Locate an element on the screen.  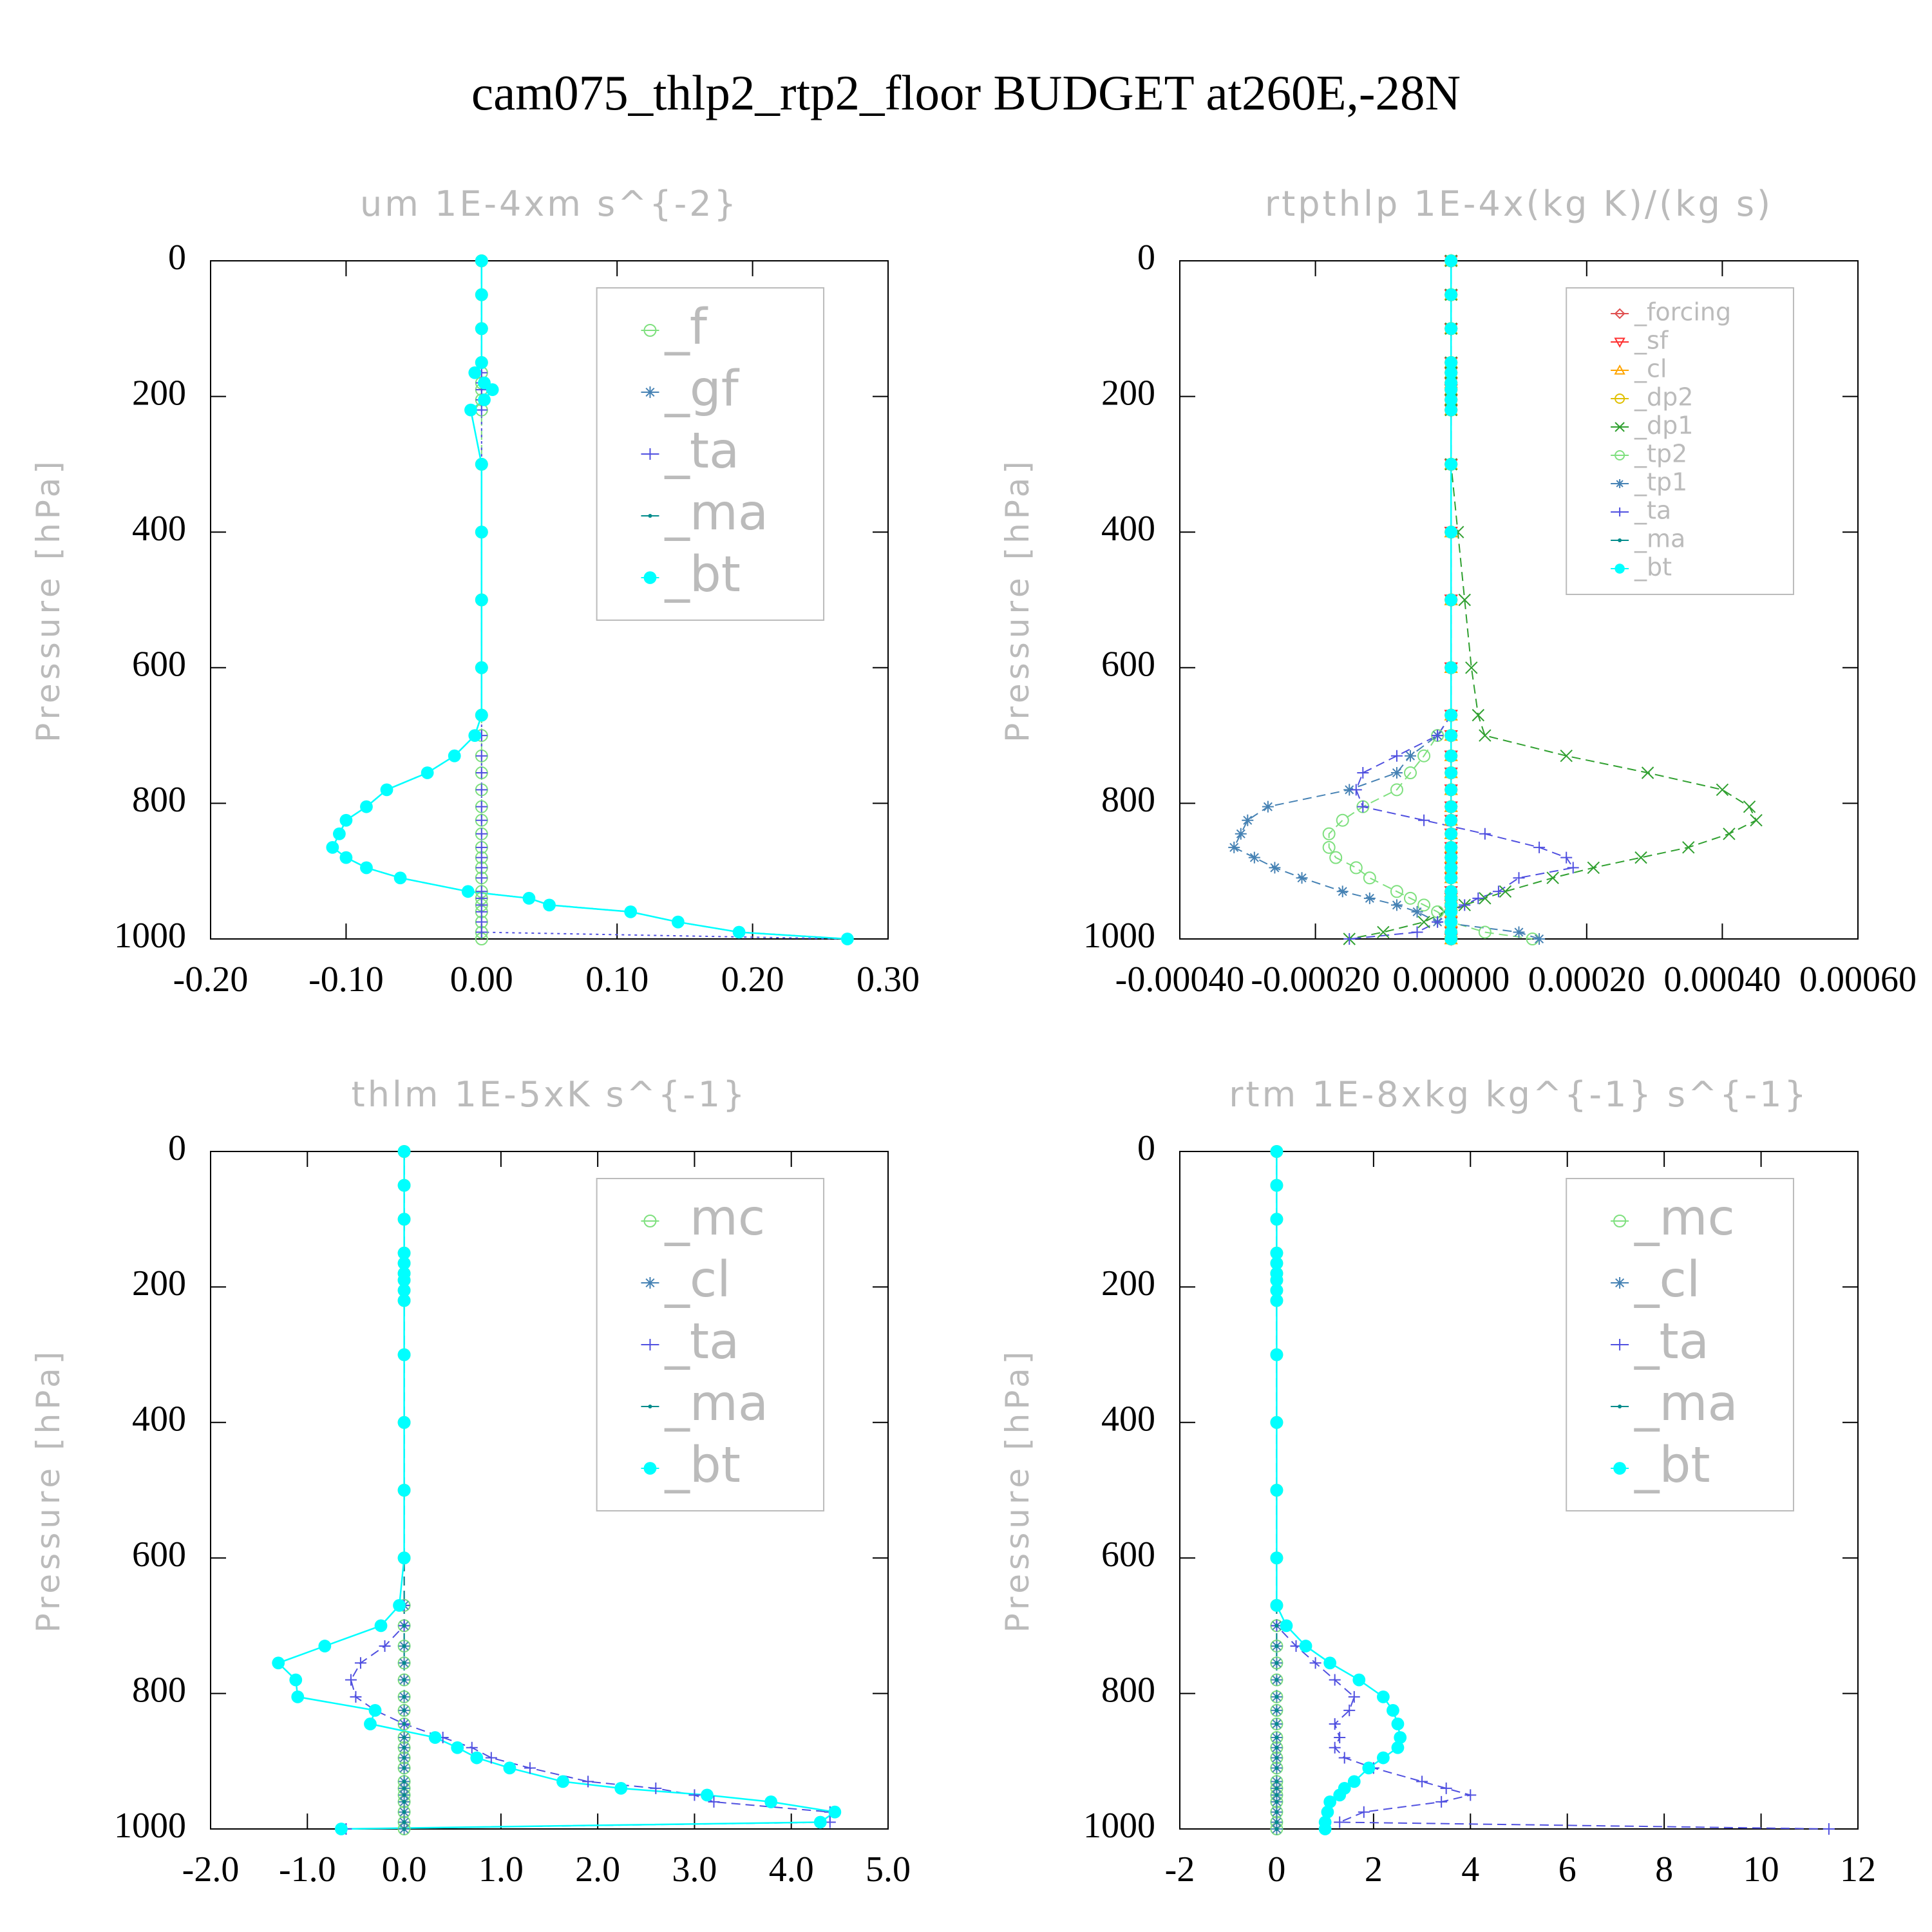
x-tick-label: 0.00000 is located at coordinates (1451, 979).